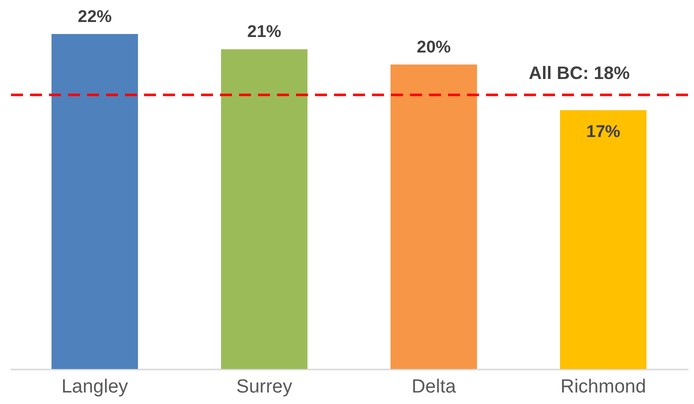  I want to click on data-label: 20%, so click(433, 46).